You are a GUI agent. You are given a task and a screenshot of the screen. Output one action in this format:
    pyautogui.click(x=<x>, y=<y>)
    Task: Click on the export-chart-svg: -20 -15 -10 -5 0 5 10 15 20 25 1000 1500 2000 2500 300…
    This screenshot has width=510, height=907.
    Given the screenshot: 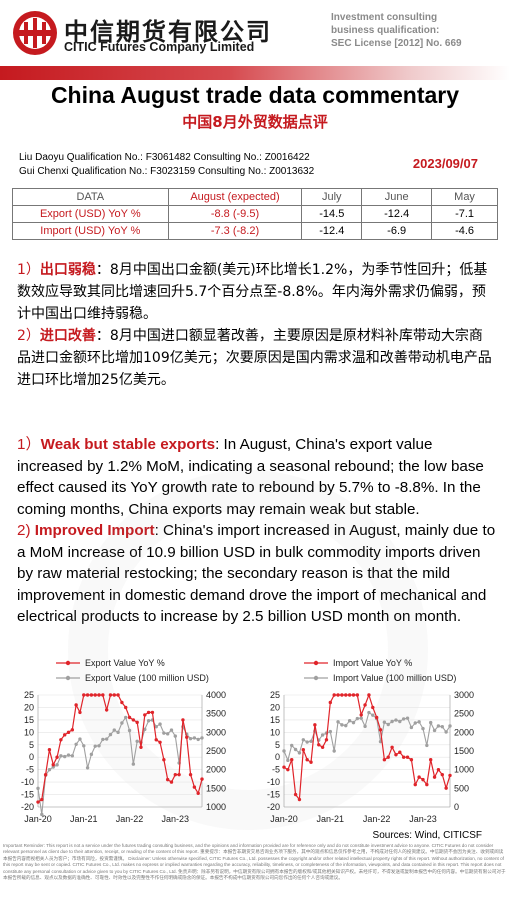 What is the action you would take?
    pyautogui.click(x=123, y=741)
    